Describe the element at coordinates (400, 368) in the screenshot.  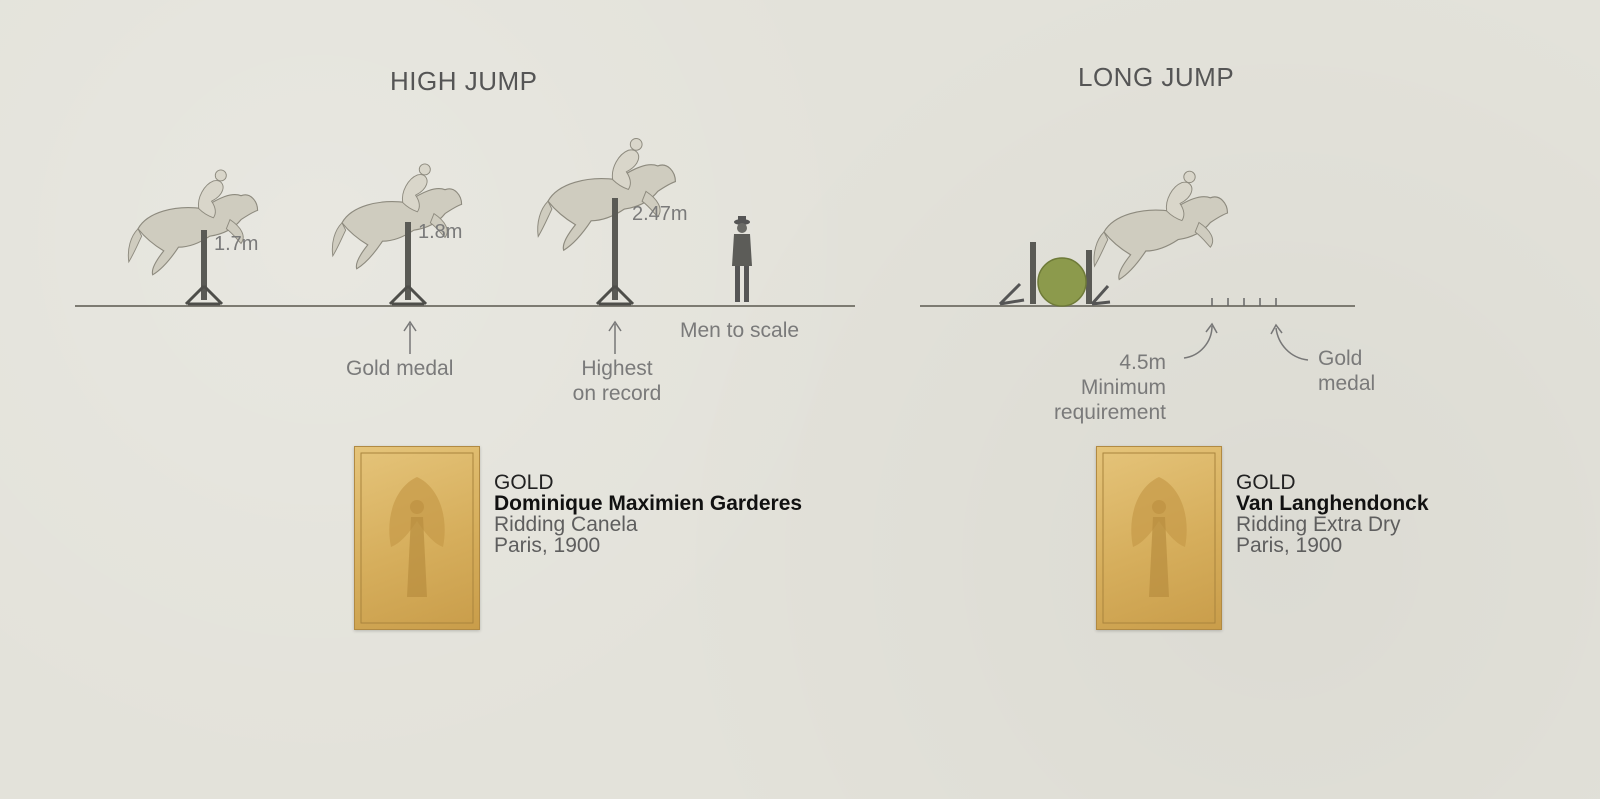
I see `gold-medal-annotation: Gold medal` at that location.